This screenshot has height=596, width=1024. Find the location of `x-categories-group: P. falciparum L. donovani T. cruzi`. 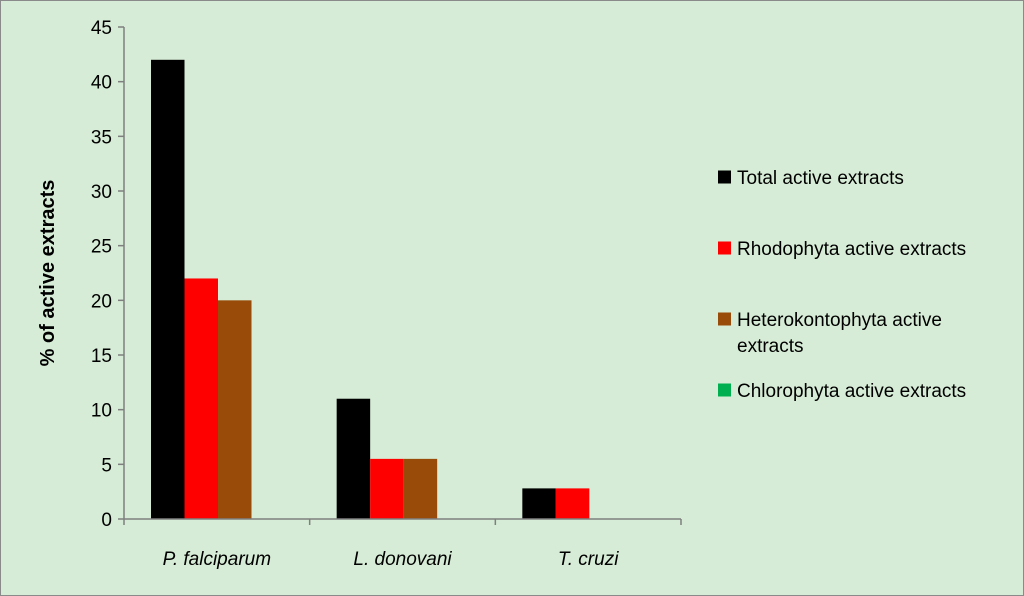

x-categories-group: P. falciparum L. donovani T. cruzi is located at coordinates (391, 559).